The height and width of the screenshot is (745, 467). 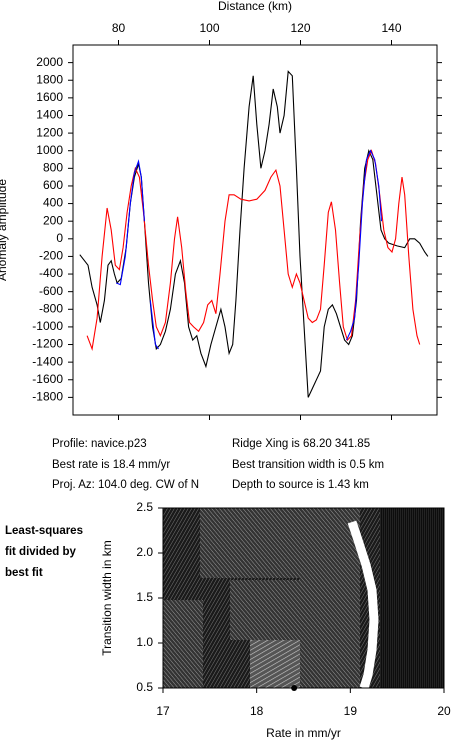 What do you see at coordinates (209, 28) in the screenshot?
I see `x-tick-label: 100` at bounding box center [209, 28].